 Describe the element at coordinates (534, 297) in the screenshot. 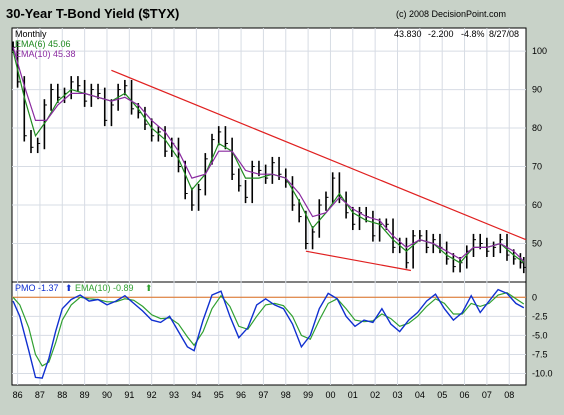

I see `pmo-y-tick-label: 0` at that location.